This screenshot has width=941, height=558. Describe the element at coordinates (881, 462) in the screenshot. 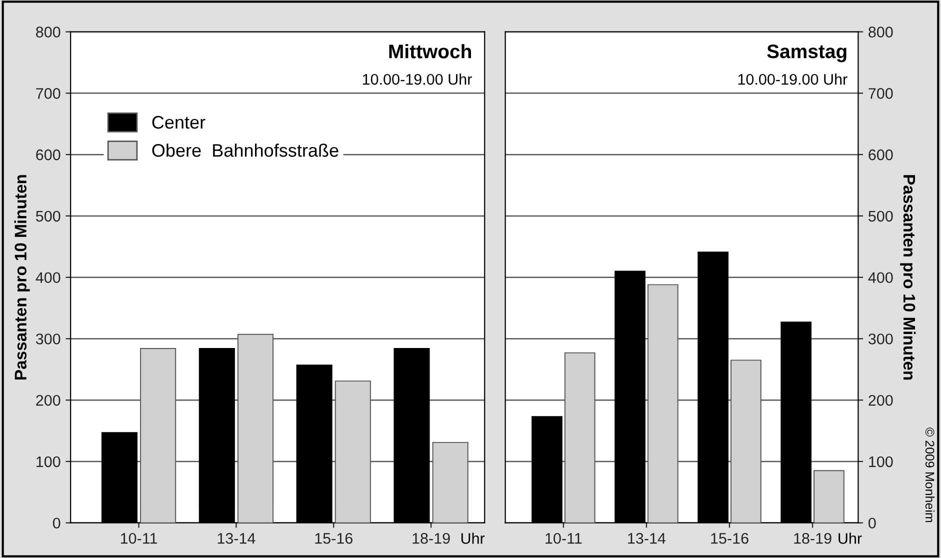

I see `y2-tick-label: 100` at that location.